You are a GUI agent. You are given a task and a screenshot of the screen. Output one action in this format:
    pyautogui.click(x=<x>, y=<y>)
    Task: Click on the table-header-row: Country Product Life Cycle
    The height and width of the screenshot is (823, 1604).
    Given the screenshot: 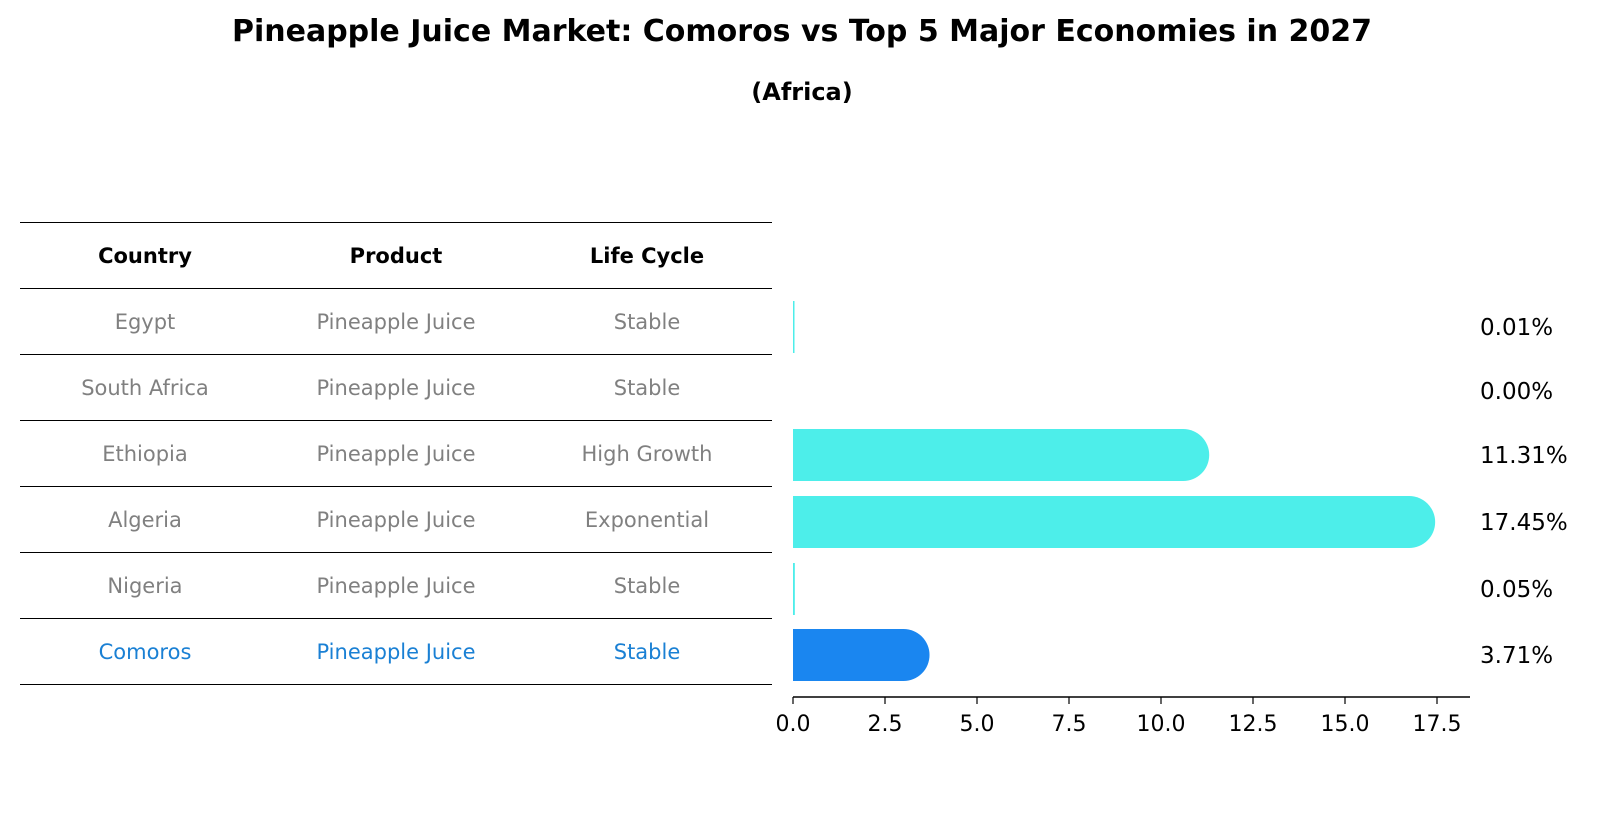 What is the action you would take?
    pyautogui.click(x=396, y=255)
    